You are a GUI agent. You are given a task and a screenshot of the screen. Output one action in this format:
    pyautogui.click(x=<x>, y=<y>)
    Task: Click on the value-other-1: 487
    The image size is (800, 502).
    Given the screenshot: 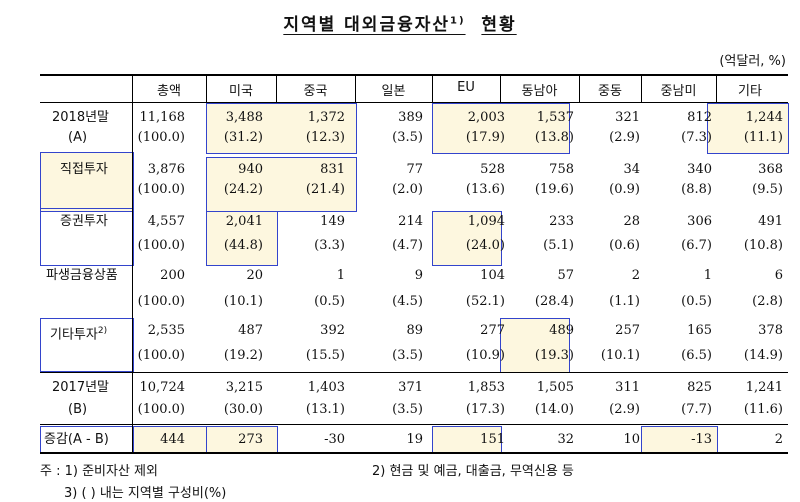 What is the action you would take?
    pyautogui.click(x=250, y=330)
    